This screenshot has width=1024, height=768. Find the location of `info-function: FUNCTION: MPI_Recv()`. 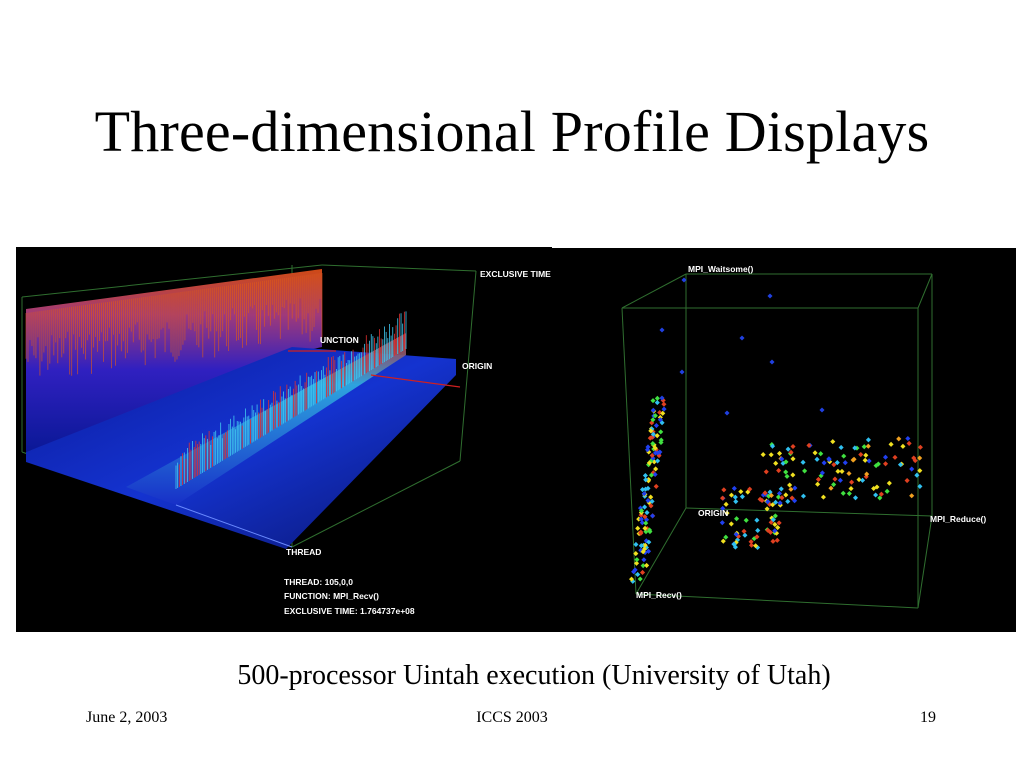

info-function: FUNCTION: MPI_Recv() is located at coordinates (331, 596).